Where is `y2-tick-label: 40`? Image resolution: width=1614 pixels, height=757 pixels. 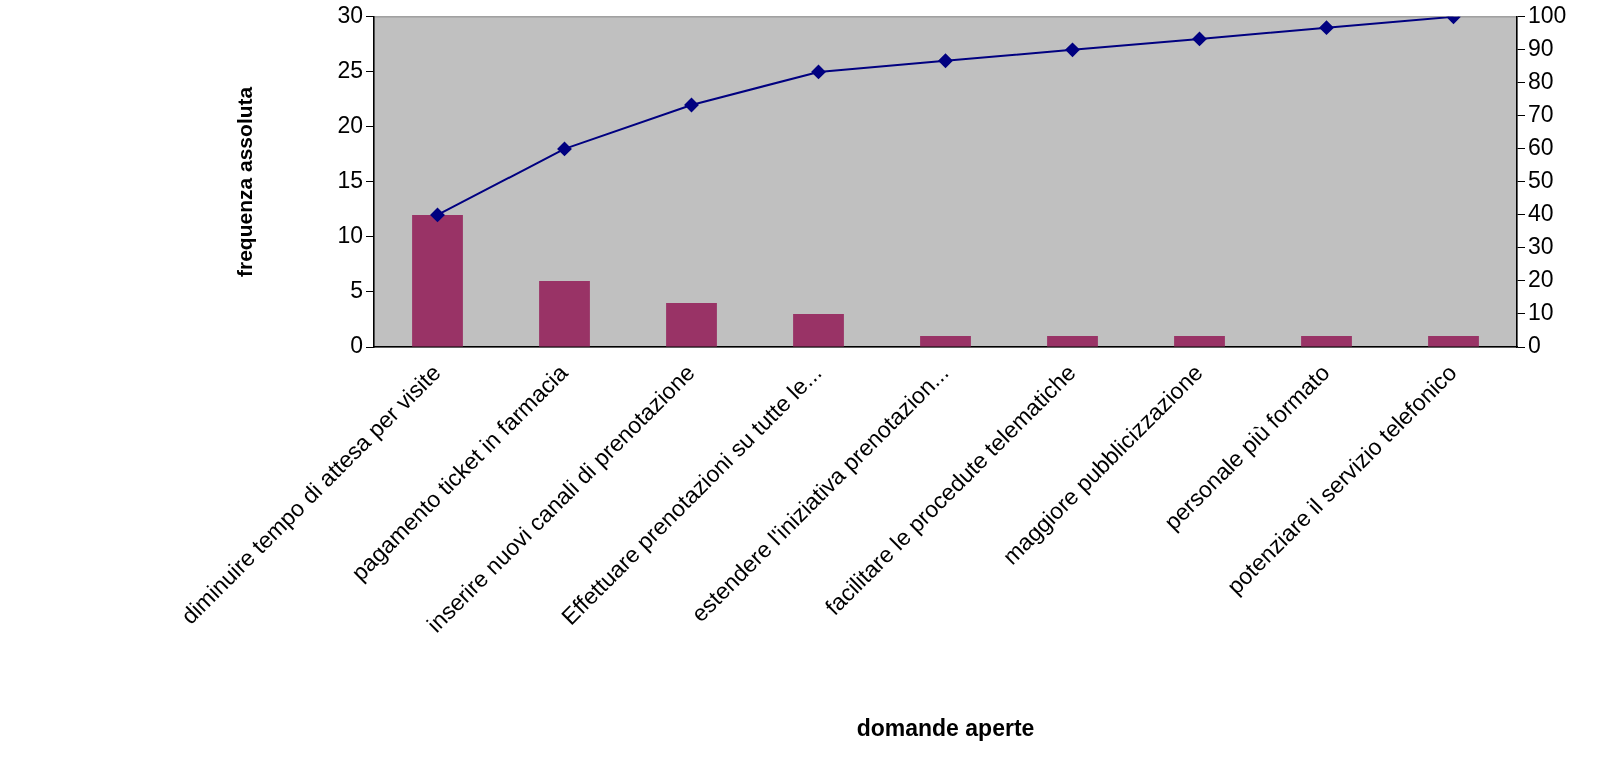 y2-tick-label: 40 is located at coordinates (1541, 213).